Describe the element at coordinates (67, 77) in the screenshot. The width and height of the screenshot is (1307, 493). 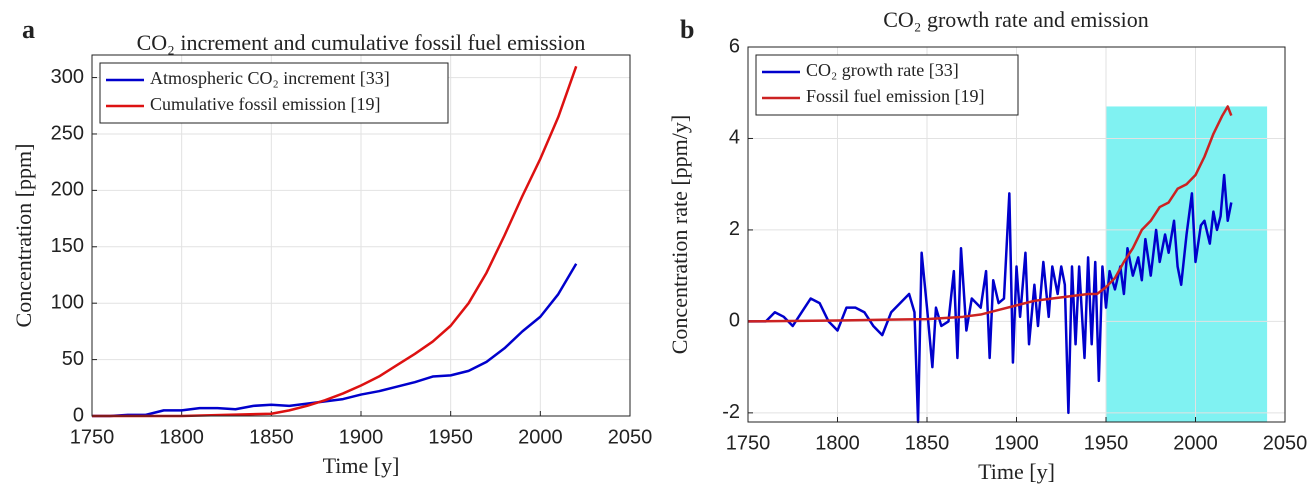
I see `y-tick-label: 300` at that location.